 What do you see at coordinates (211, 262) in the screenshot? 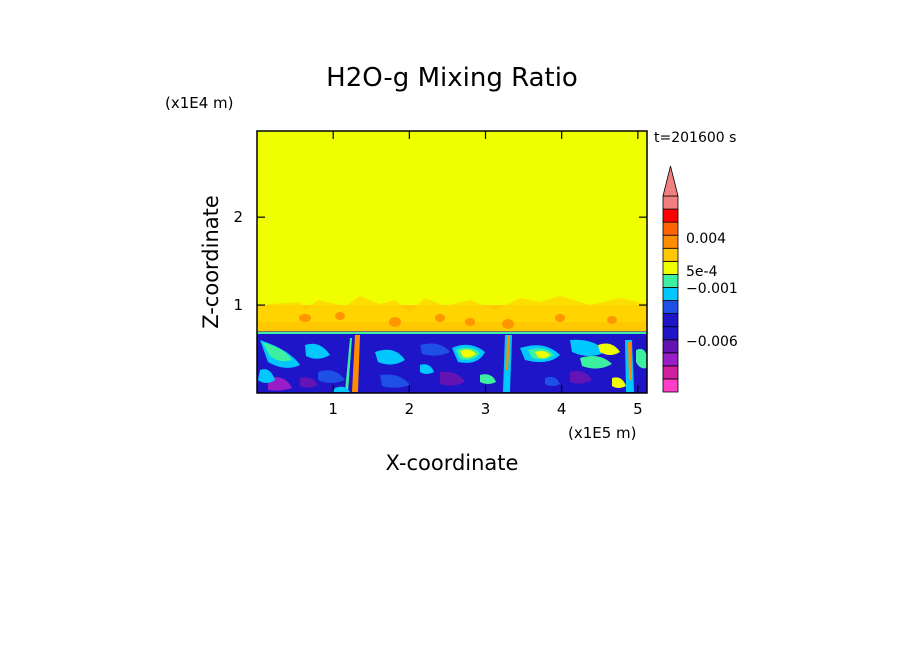
I see `y-axis-label: Z-coordinate` at bounding box center [211, 262].